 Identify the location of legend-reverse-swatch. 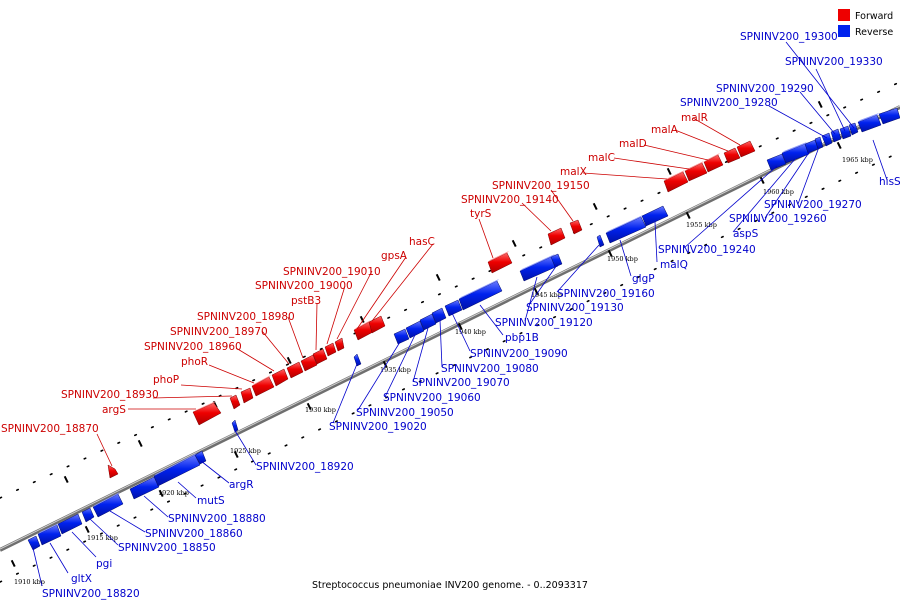
(844, 31).